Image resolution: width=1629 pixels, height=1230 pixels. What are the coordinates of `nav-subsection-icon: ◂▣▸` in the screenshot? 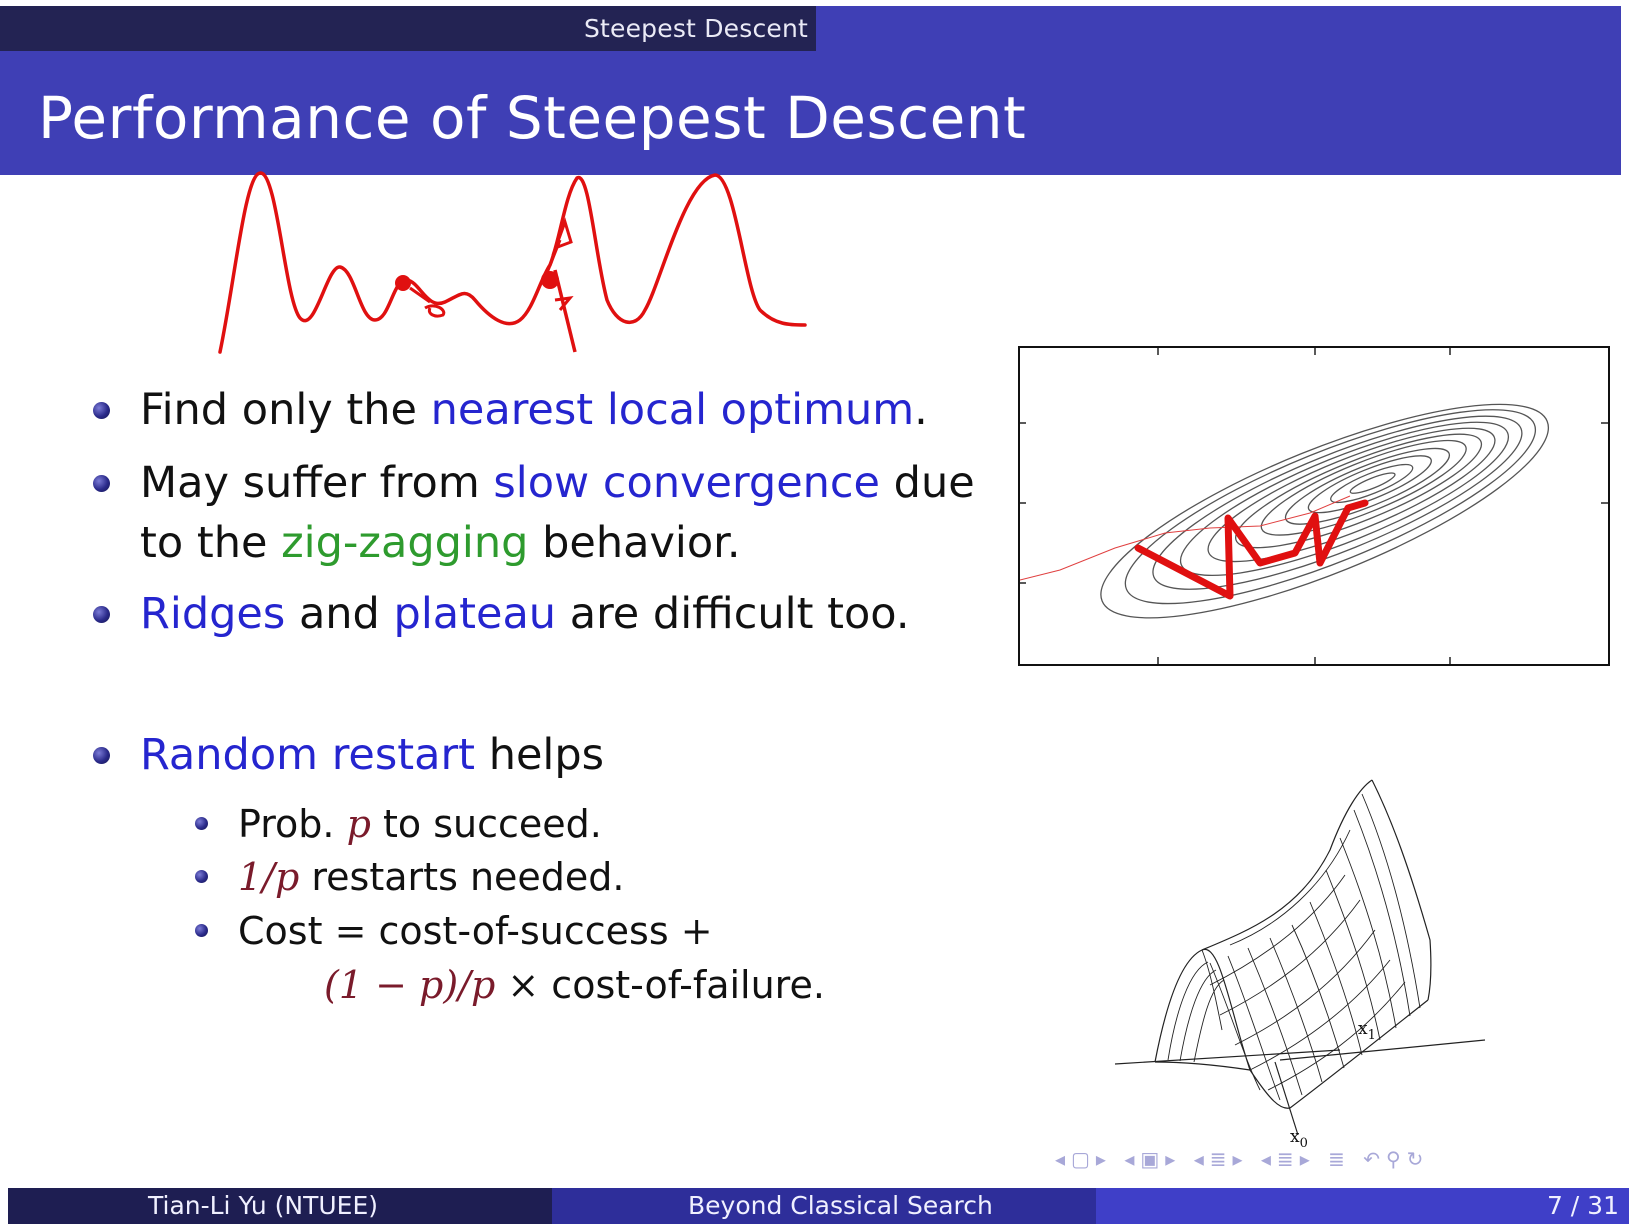 It's located at (1153, 1159).